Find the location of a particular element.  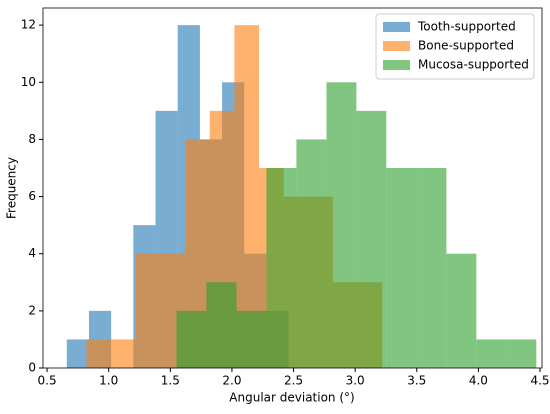

legend-frame is located at coordinates (455, 46).